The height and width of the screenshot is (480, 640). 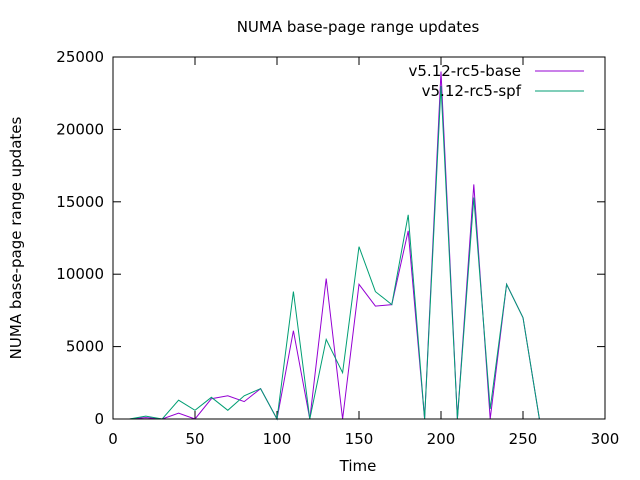 What do you see at coordinates (605, 439) in the screenshot?
I see `x-tick-label: 300` at bounding box center [605, 439].